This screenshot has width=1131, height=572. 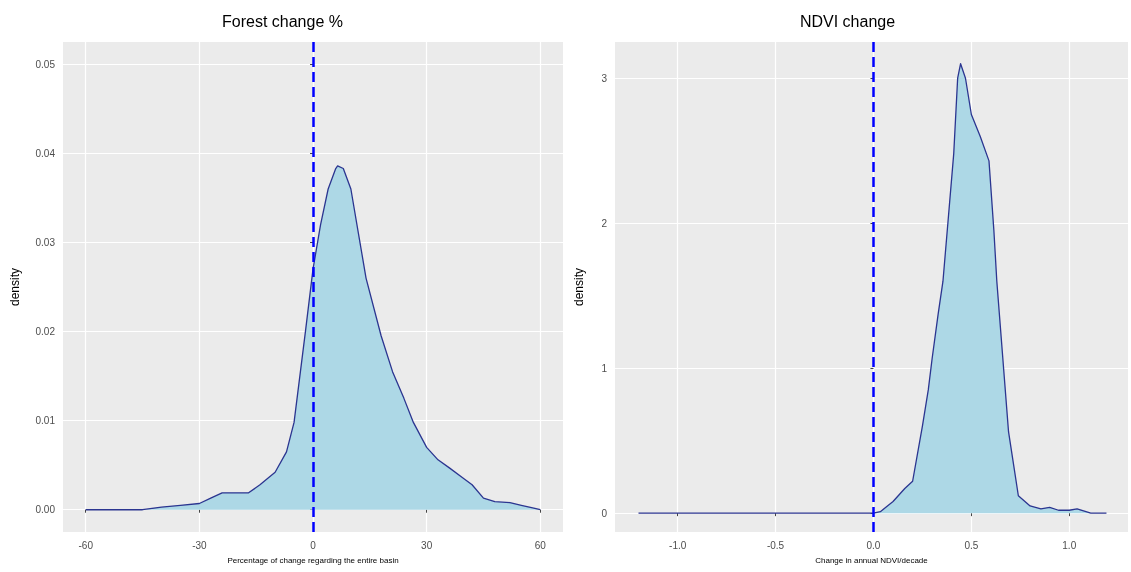 I want to click on y-tick-label: 0.00, so click(x=45, y=510).